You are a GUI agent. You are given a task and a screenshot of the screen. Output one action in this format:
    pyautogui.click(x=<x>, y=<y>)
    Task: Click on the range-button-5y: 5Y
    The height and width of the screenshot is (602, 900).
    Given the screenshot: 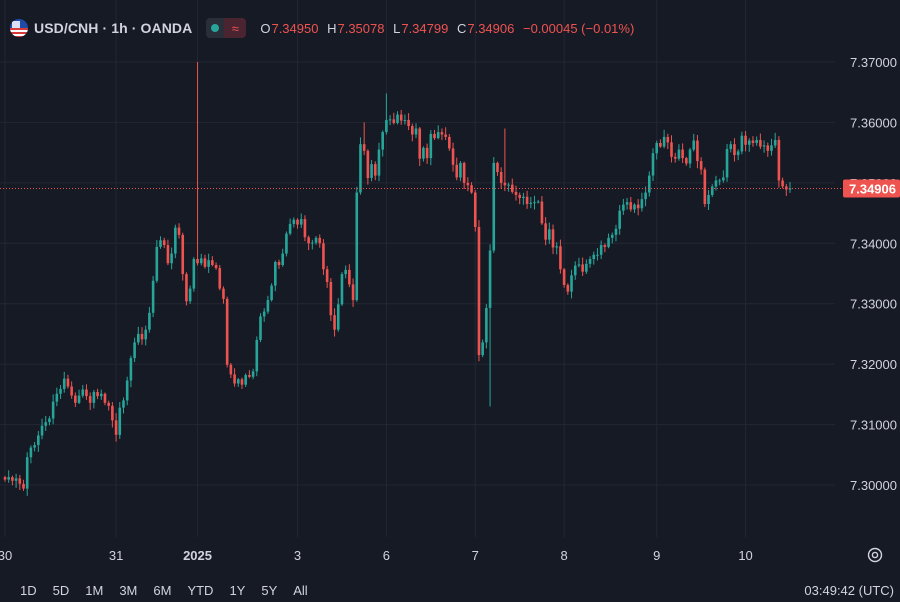 What is the action you would take?
    pyautogui.click(x=269, y=590)
    